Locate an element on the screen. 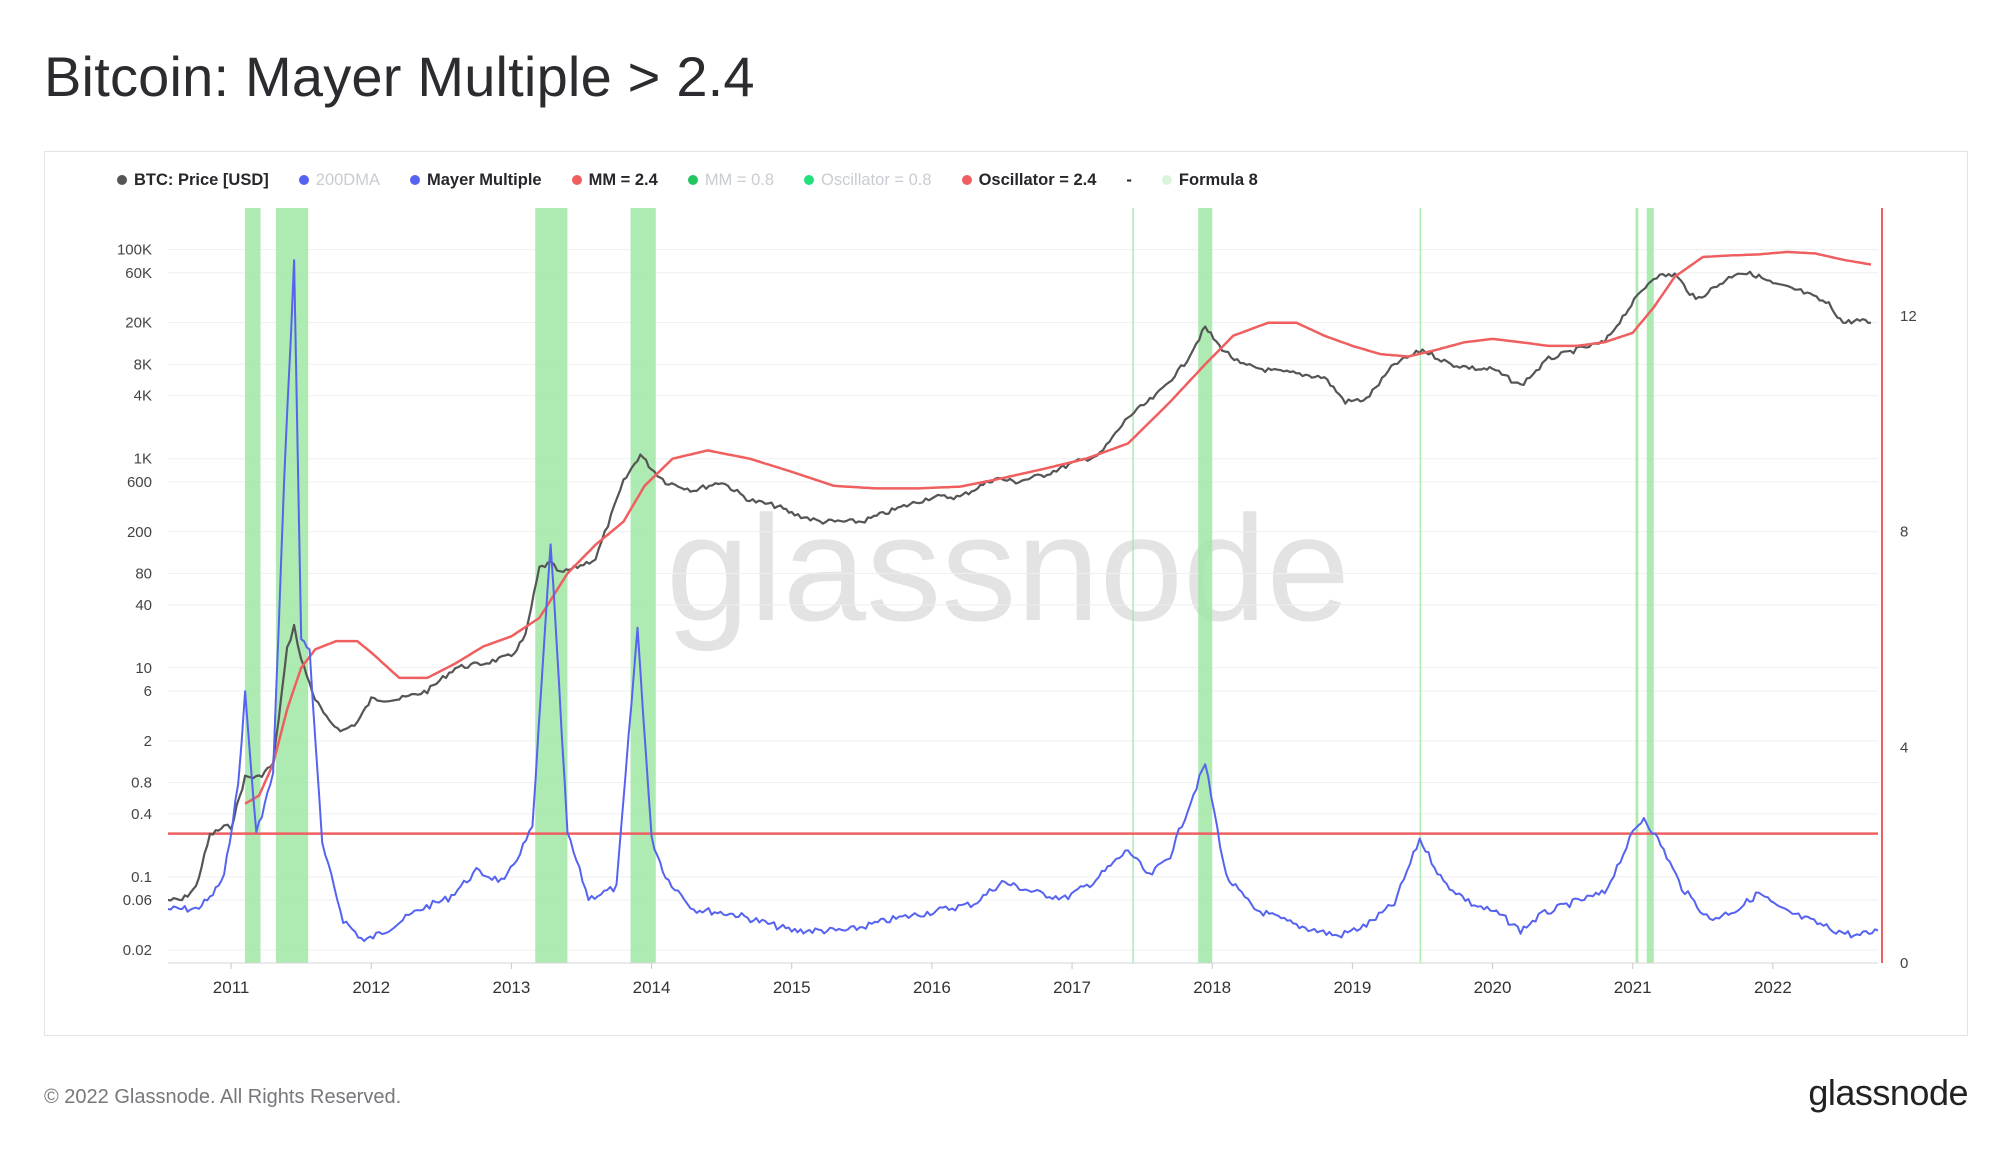 This screenshot has width=2000, height=1152. legend-label: Oscillator = 0.8 is located at coordinates (876, 179).